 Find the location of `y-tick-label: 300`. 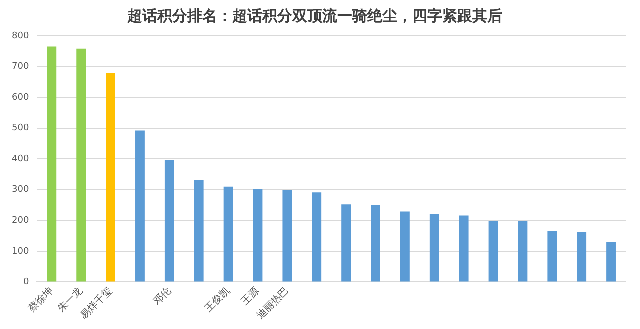

y-tick-label: 300 is located at coordinates (21, 190).